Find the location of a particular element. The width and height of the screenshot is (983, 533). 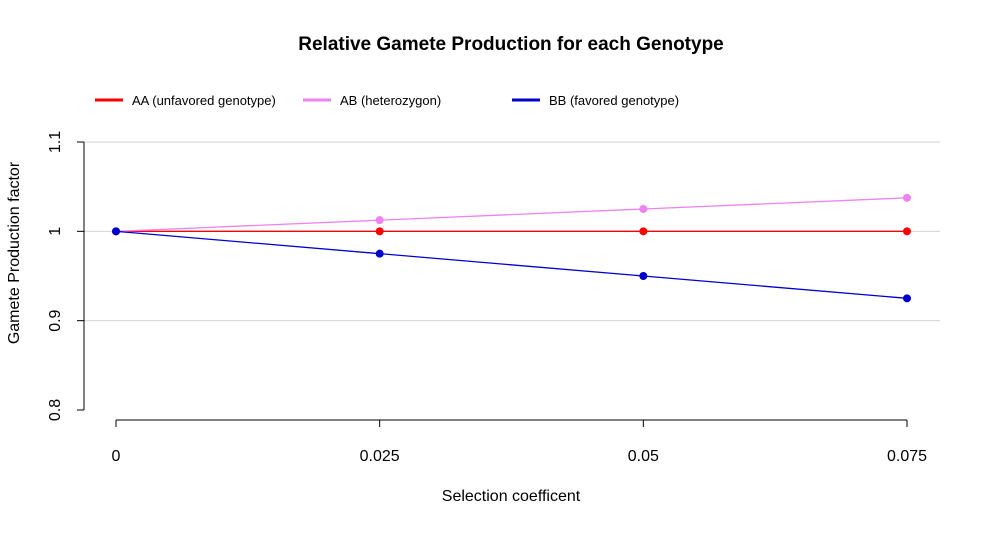

legend-label: AA (unfavored genotype) is located at coordinates (204, 100).